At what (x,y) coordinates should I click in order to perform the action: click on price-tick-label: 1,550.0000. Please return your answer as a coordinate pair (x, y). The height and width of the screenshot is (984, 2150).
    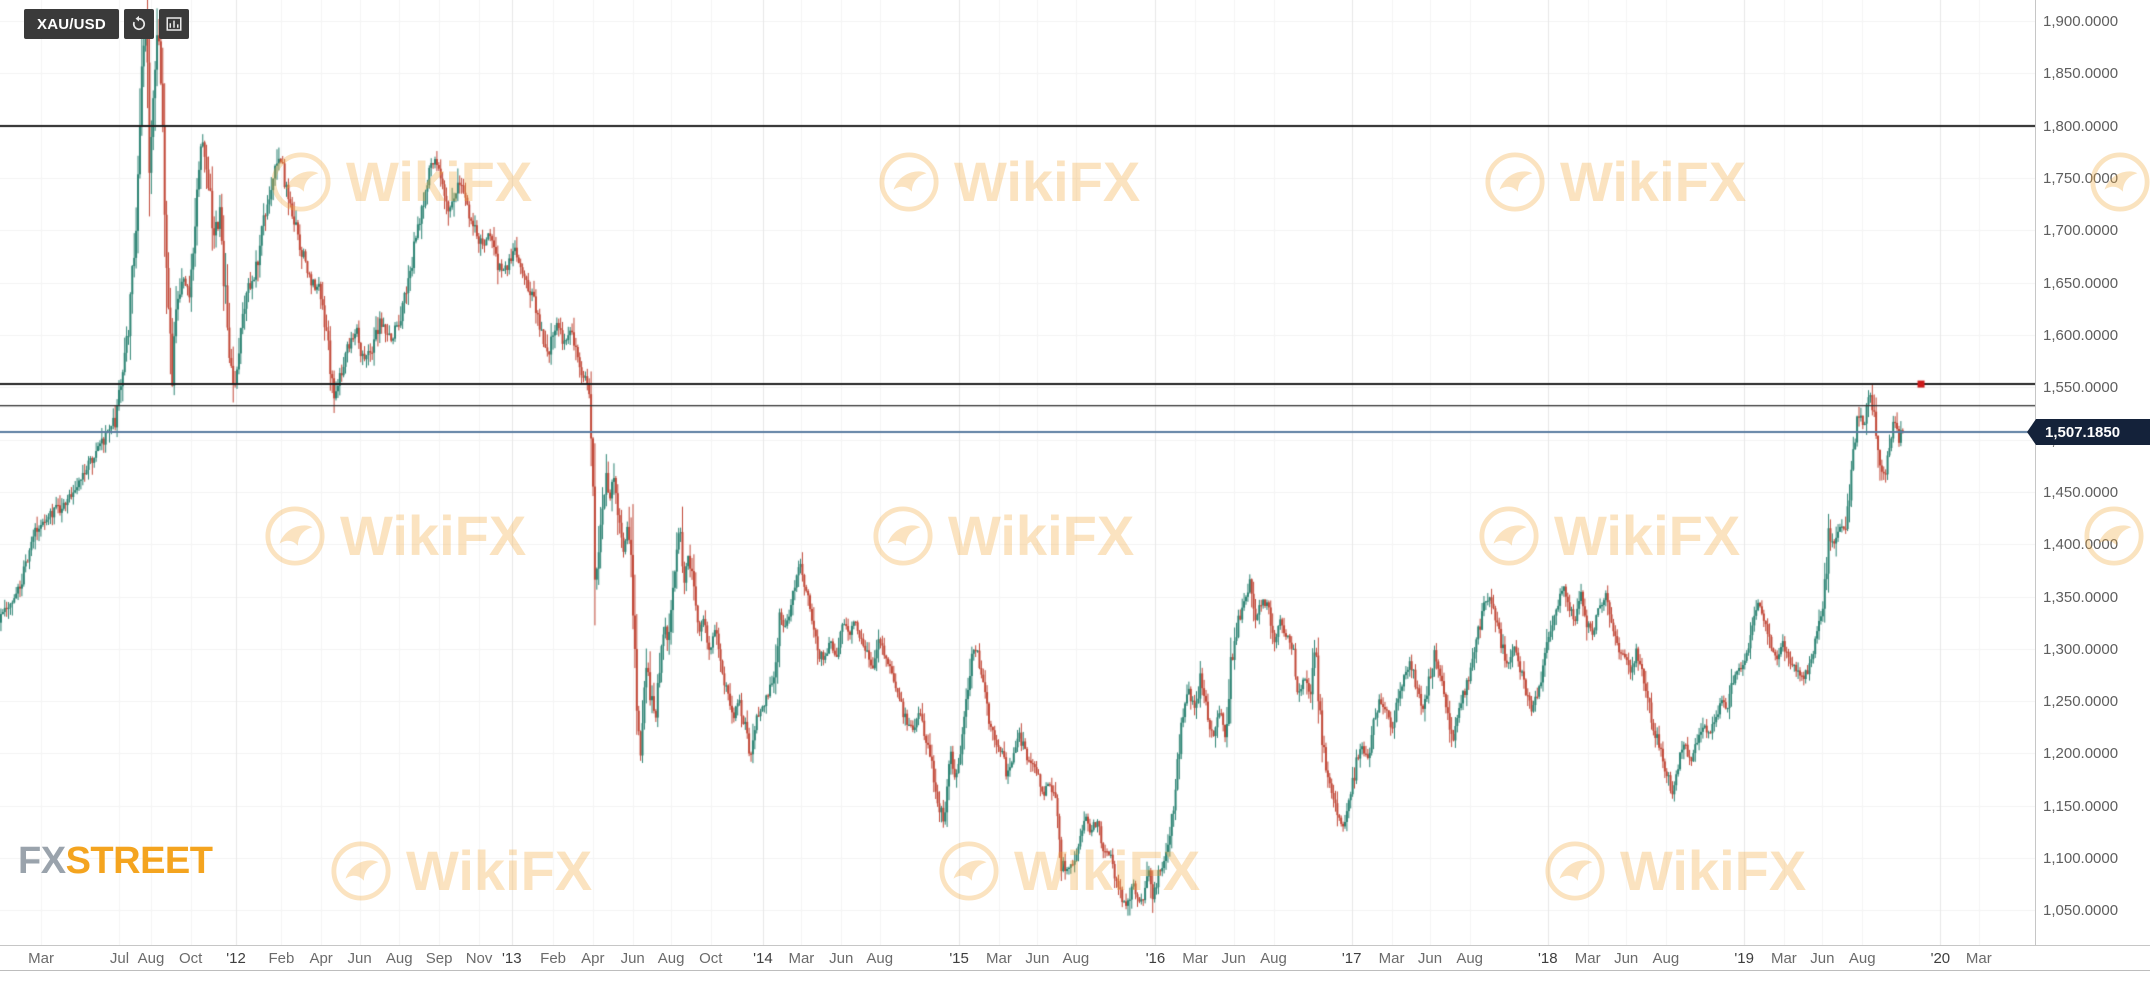
    Looking at the image, I should click on (2081, 388).